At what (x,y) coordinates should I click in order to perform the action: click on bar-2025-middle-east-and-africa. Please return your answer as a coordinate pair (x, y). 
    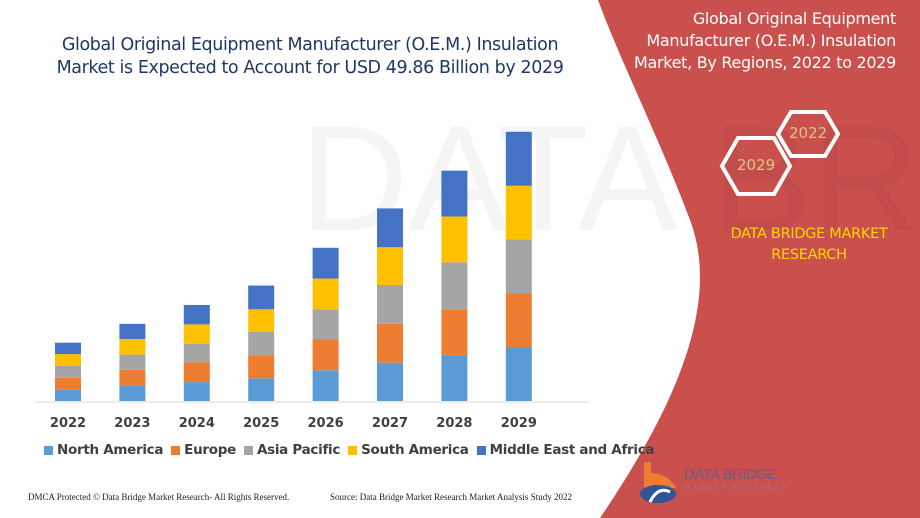
    Looking at the image, I should click on (261, 297).